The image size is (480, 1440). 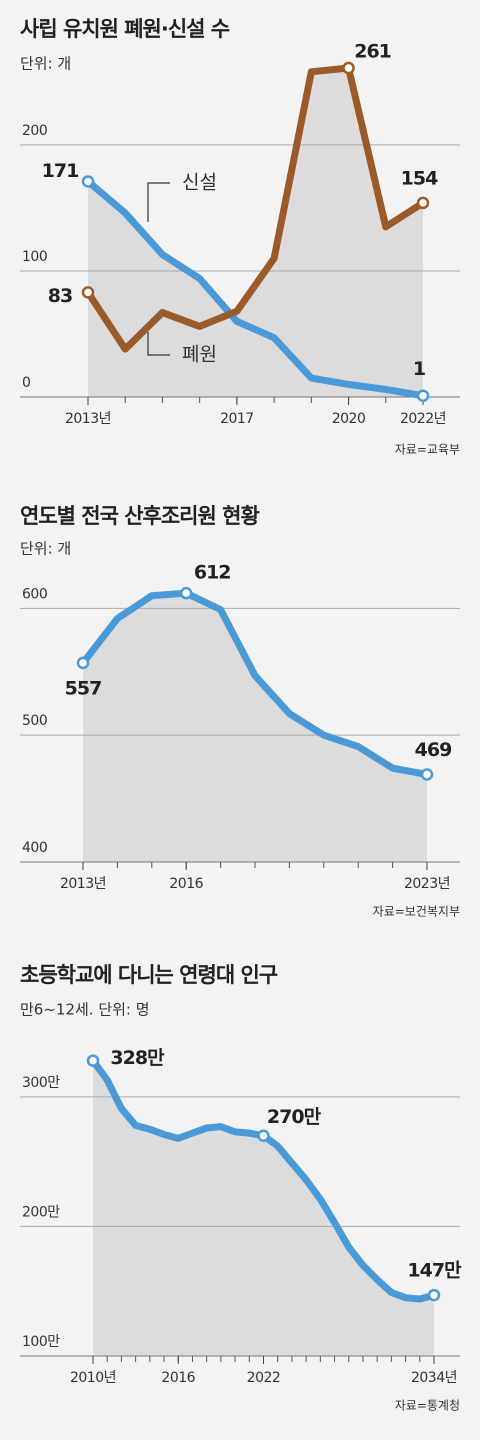 I want to click on value-label: 154, so click(x=419, y=178).